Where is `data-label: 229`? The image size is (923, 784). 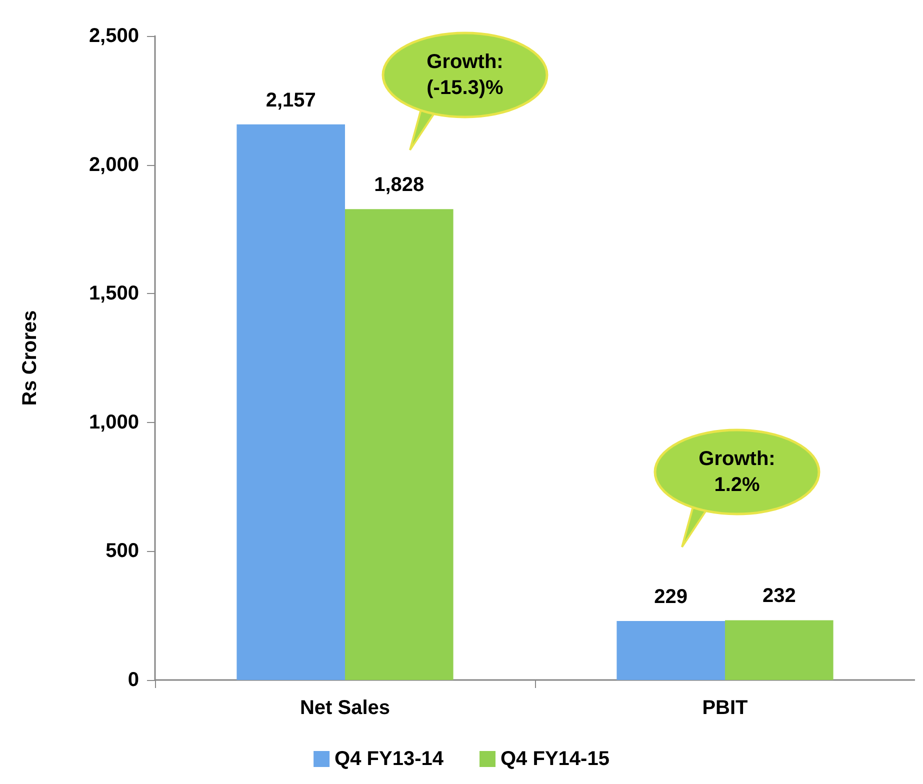
data-label: 229 is located at coordinates (671, 597).